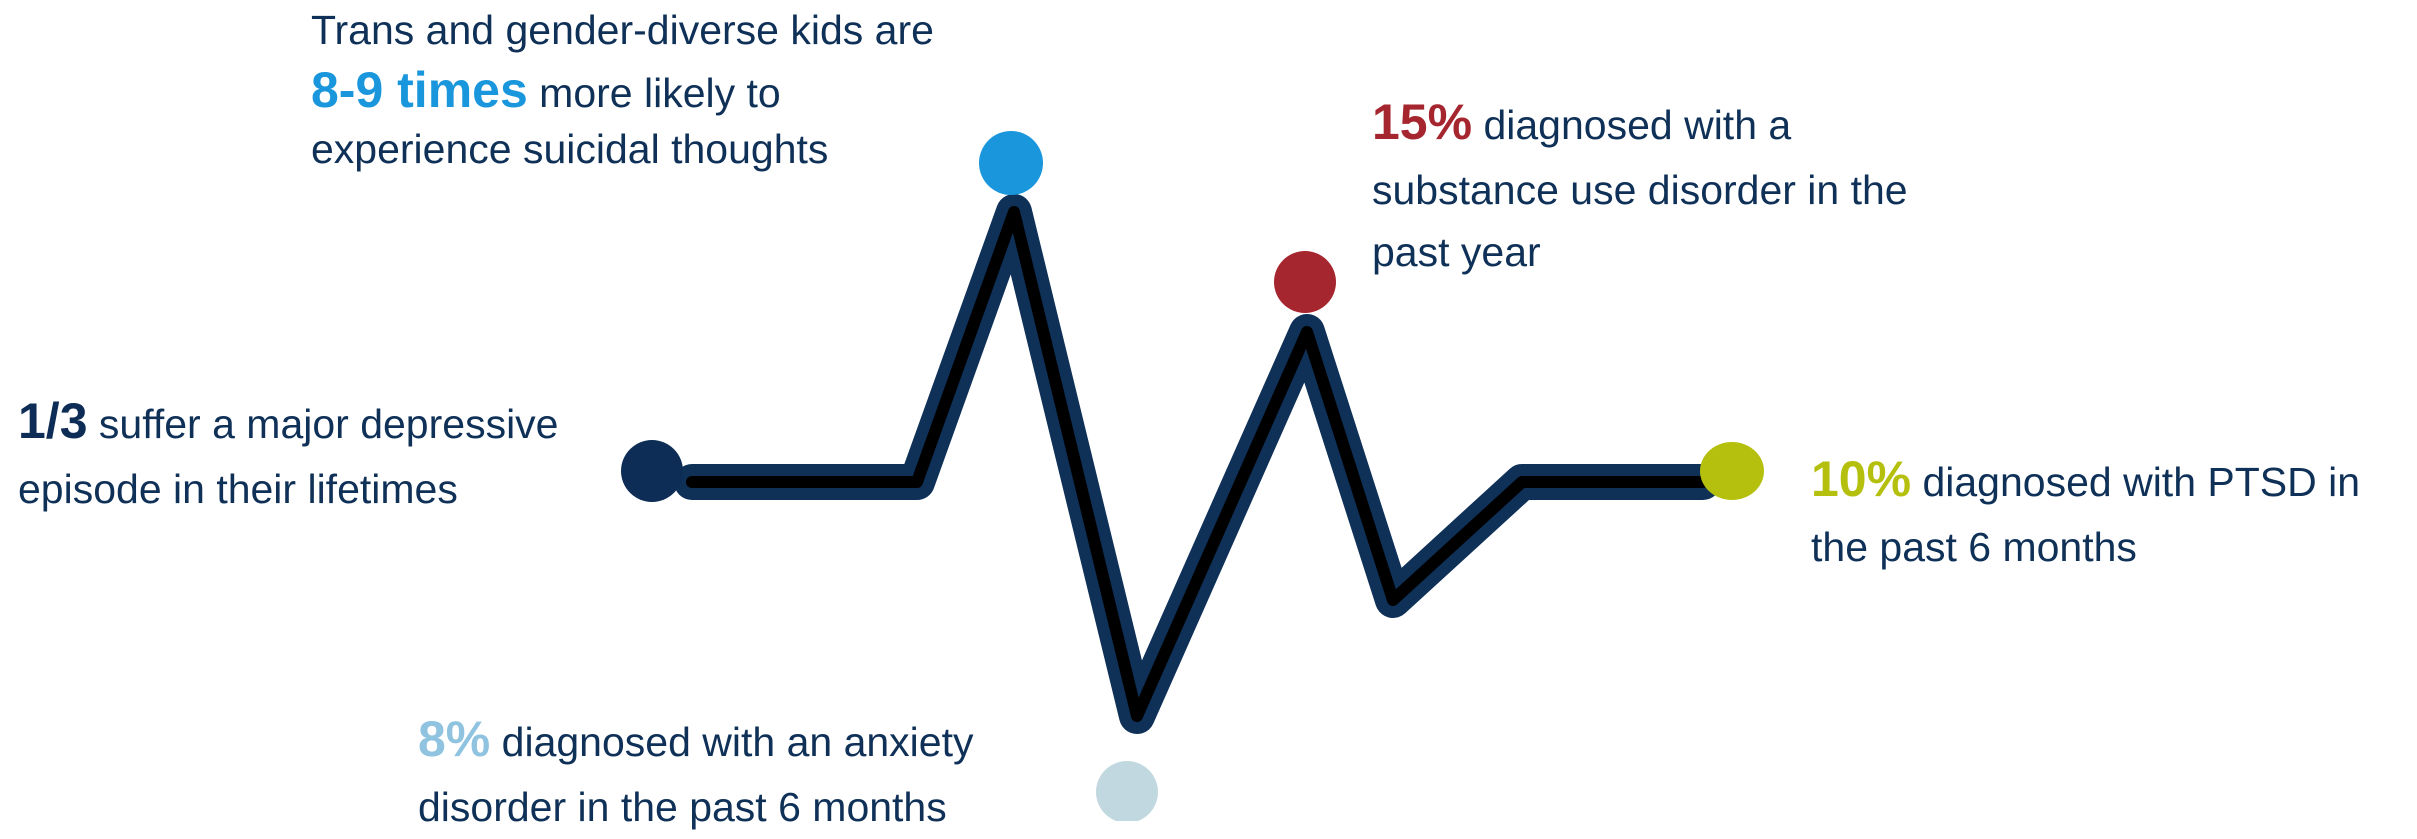 This screenshot has height=839, width=2417. What do you see at coordinates (419, 89) in the screenshot?
I see `suicidal-highlight: 8-9 times` at bounding box center [419, 89].